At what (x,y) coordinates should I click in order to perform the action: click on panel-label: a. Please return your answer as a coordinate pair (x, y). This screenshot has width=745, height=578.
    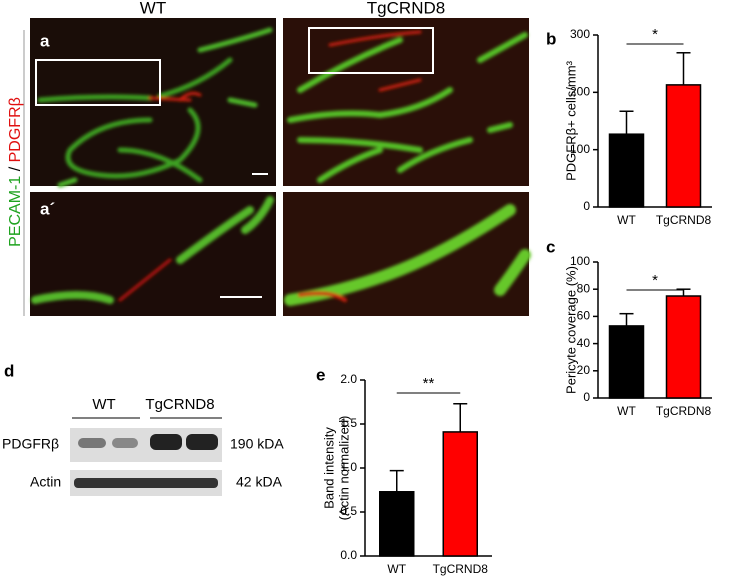
    Looking at the image, I should click on (45, 40).